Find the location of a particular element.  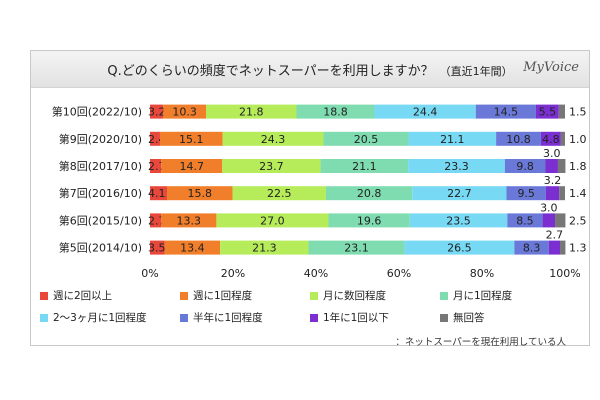

legend-label: 2～3ヶ月に1回程度 is located at coordinates (100, 318).